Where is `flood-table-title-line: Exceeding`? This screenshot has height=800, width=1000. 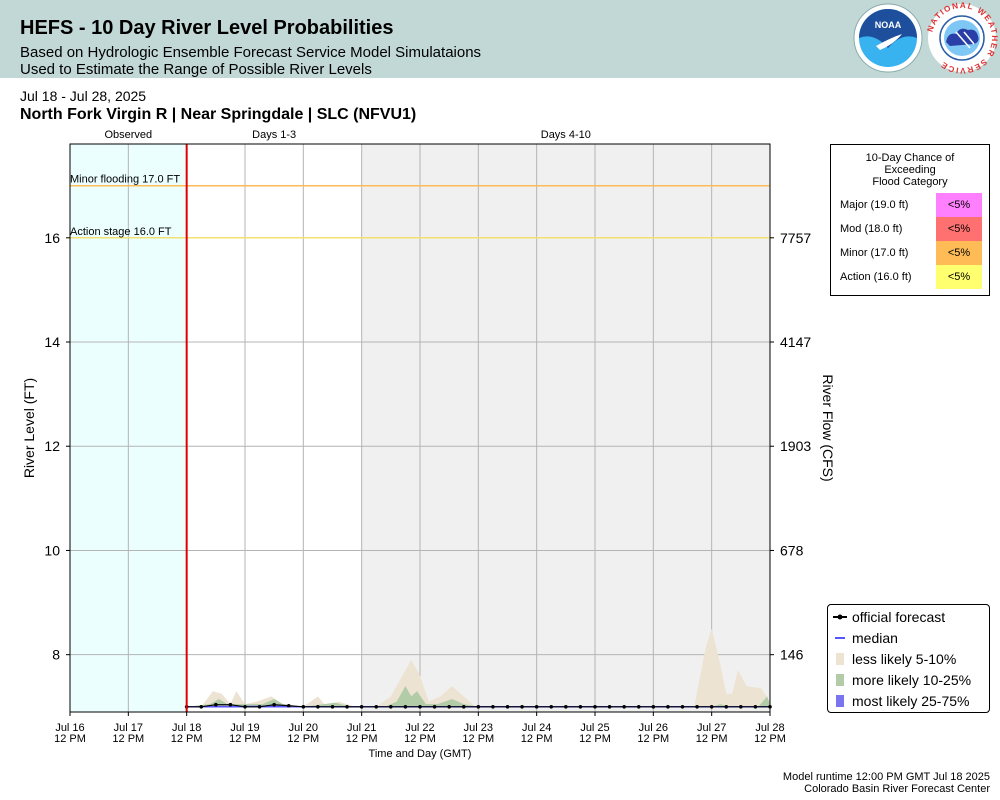 flood-table-title-line: Exceeding is located at coordinates (910, 170).